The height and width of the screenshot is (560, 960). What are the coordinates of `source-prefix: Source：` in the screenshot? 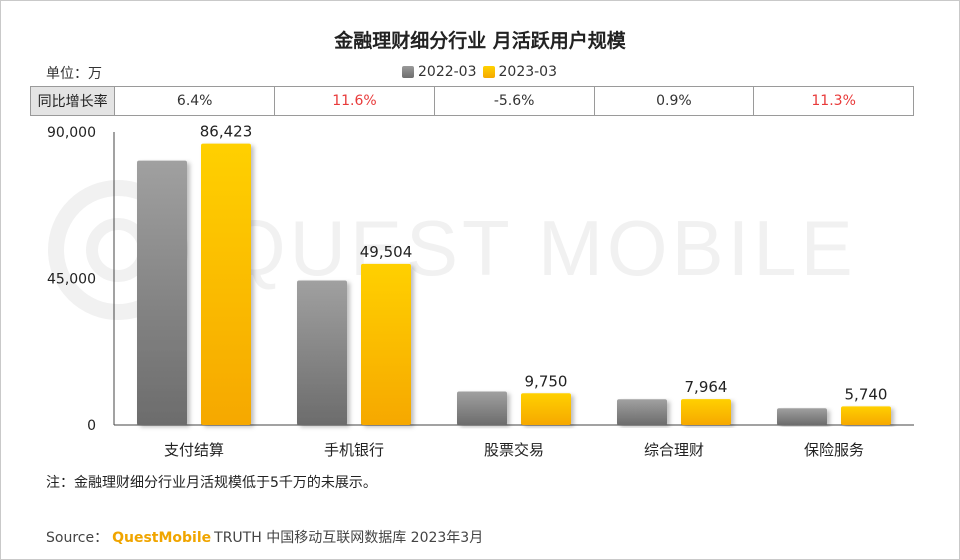 It's located at (77, 538).